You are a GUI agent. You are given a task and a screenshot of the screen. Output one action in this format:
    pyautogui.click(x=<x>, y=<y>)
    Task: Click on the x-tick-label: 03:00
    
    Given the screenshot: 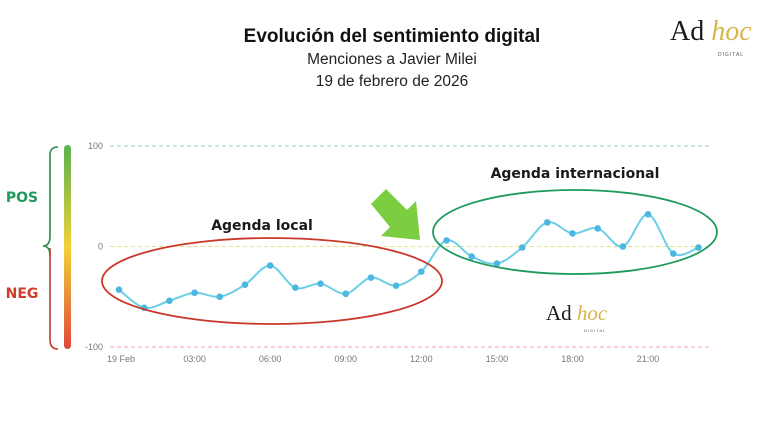 What is the action you would take?
    pyautogui.click(x=194, y=359)
    